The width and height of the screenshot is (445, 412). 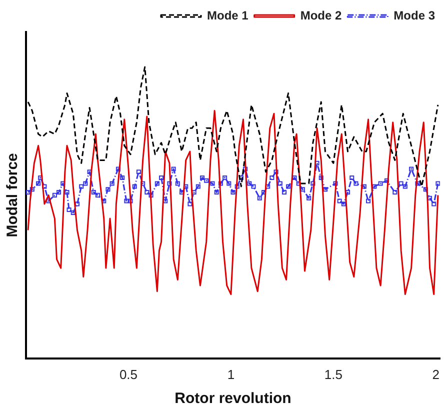 I want to click on y-axis-title: Modal force, so click(x=13, y=195).